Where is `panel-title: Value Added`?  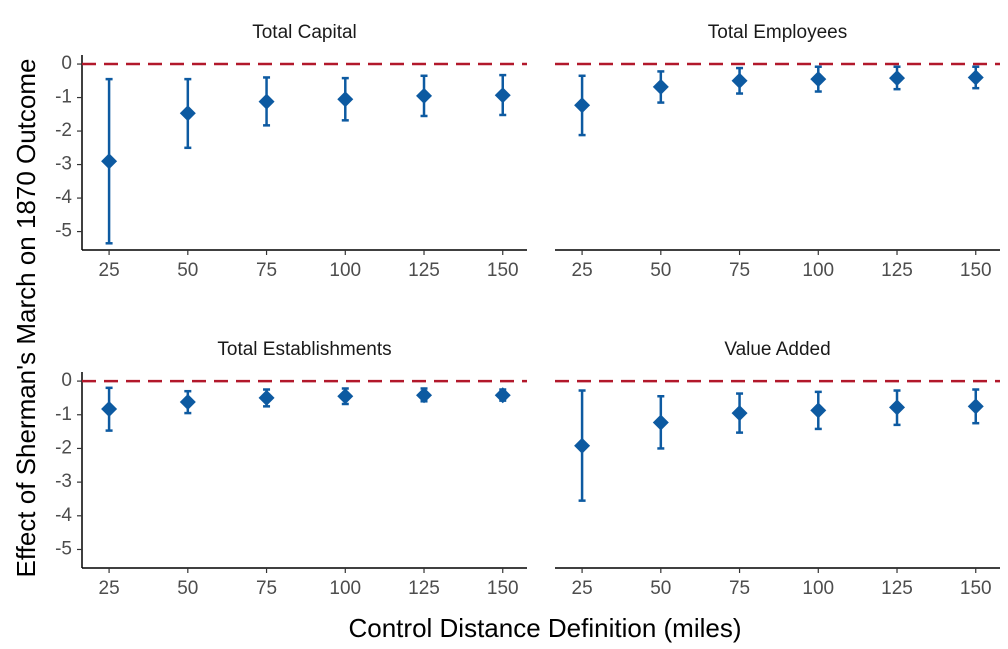 panel-title: Value Added is located at coordinates (777, 349).